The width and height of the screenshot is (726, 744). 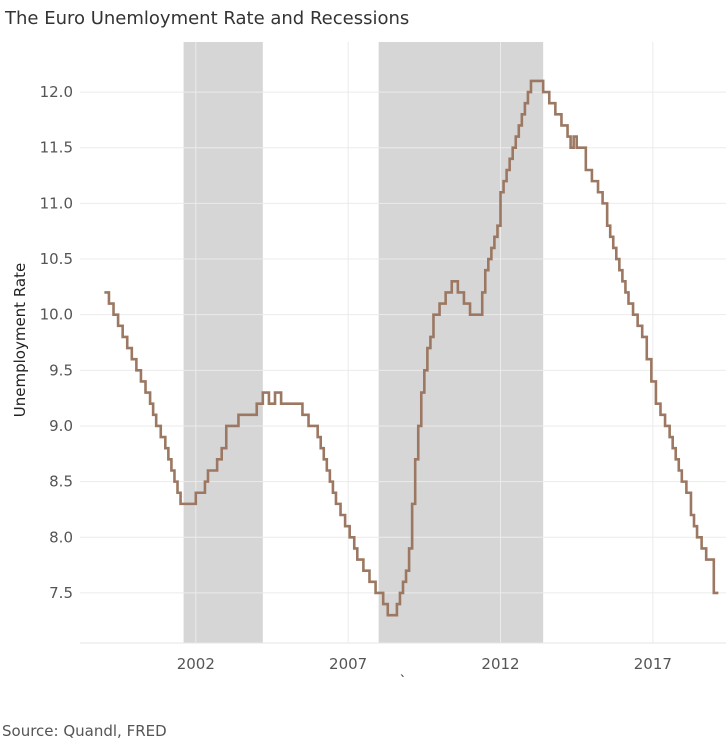 I want to click on x-tick-labels: 2002 2007 2012 2017, so click(x=424, y=664).